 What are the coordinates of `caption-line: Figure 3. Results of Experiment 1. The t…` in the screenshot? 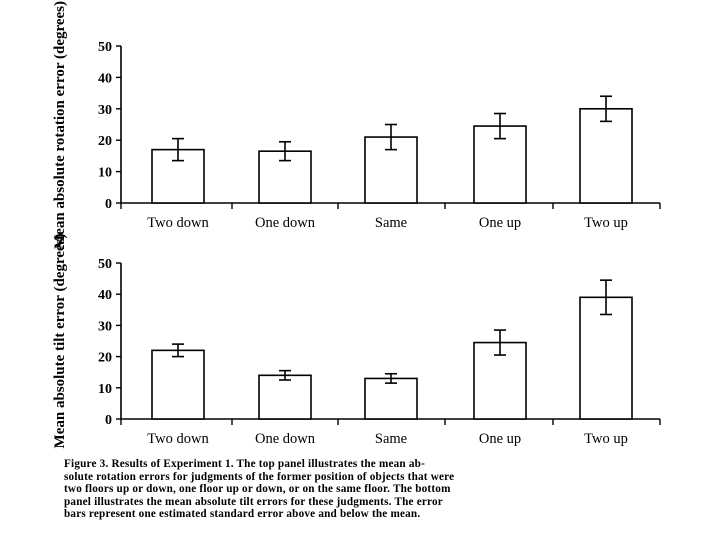 It's located at (244, 464).